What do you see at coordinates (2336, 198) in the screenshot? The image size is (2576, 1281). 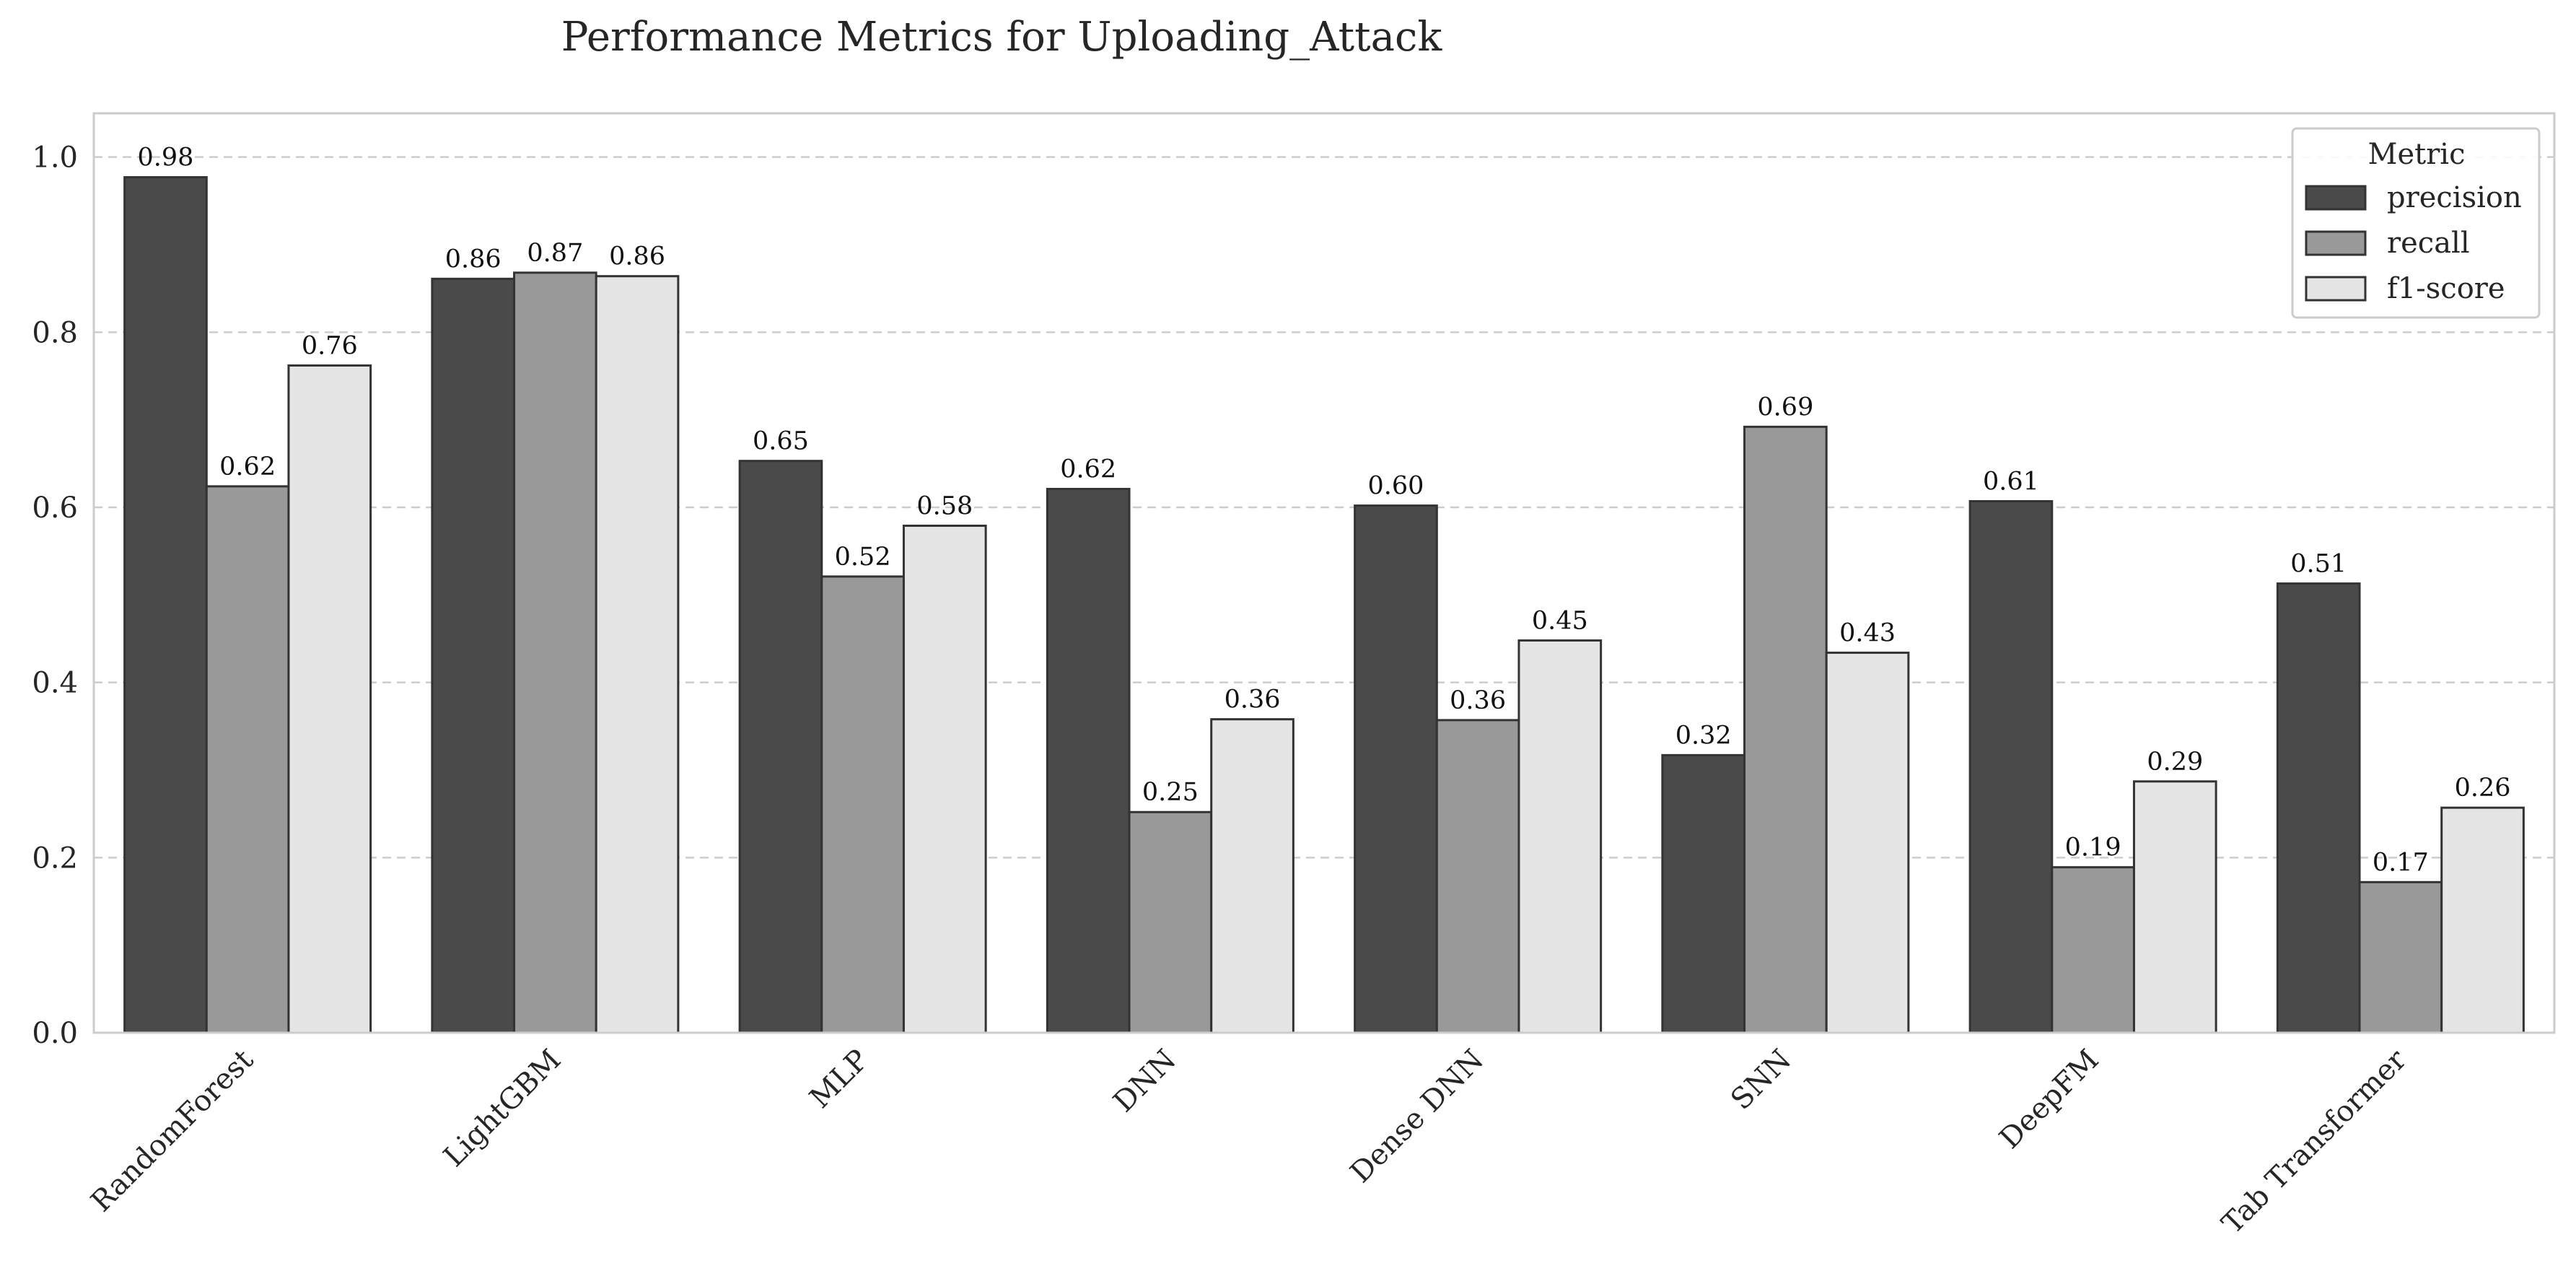 I see `legend-swatch-precision` at bounding box center [2336, 198].